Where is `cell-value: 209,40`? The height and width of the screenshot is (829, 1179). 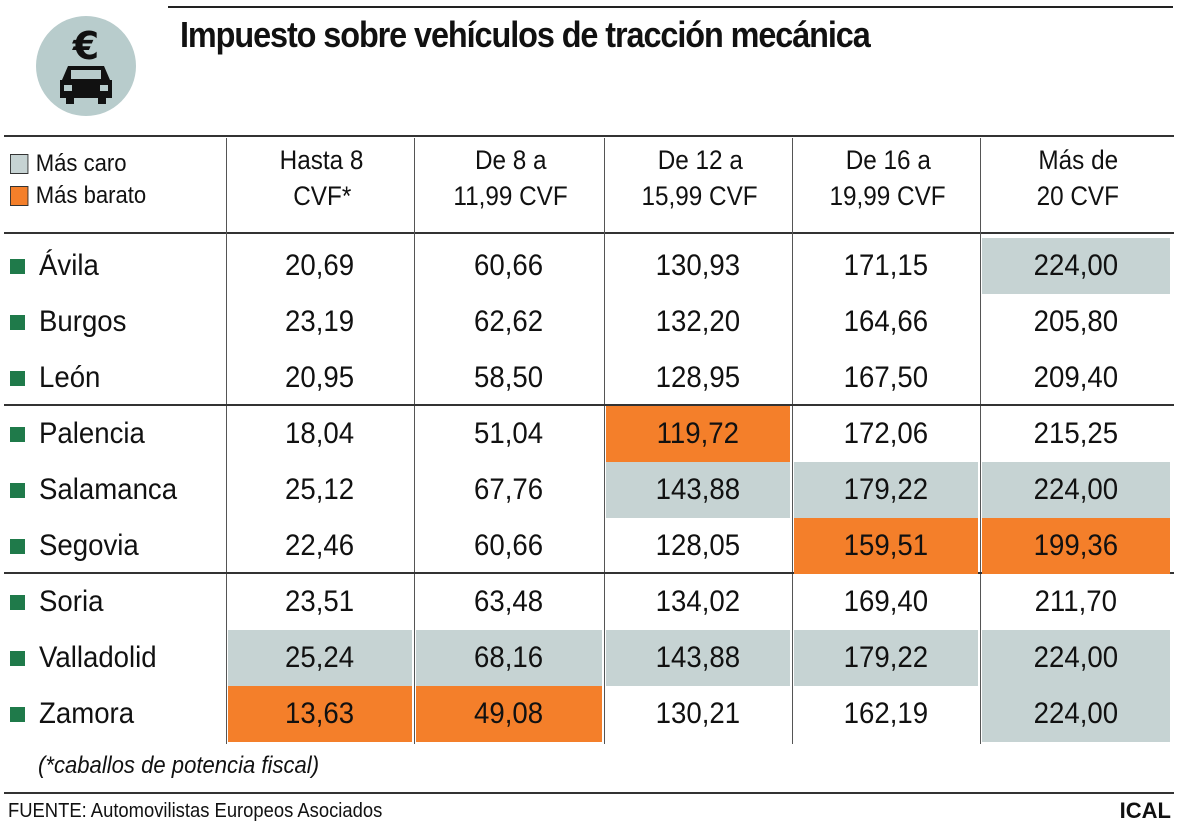 cell-value: 209,40 is located at coordinates (1076, 377).